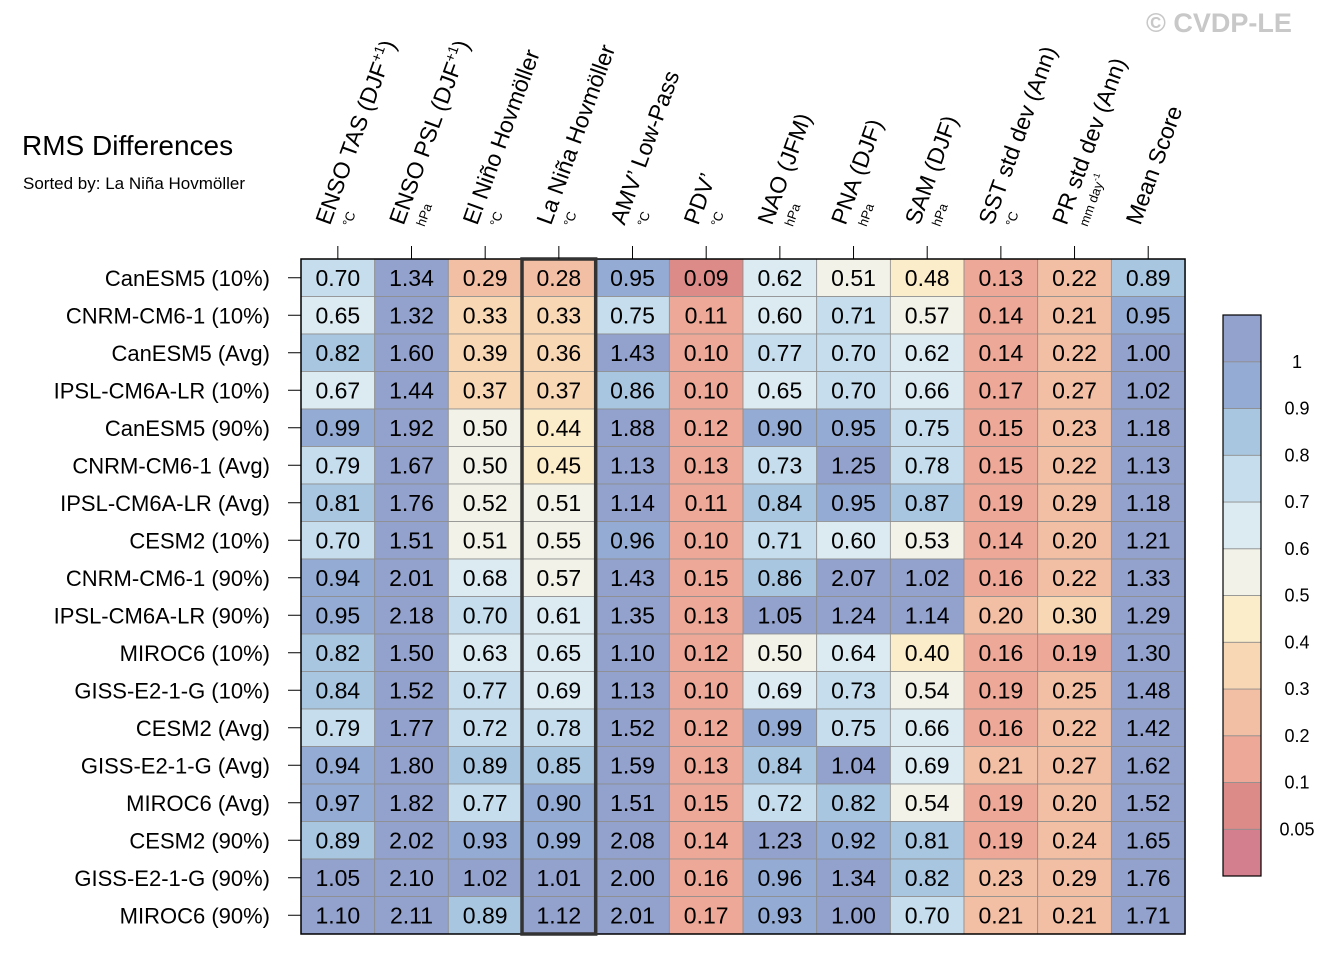 The height and width of the screenshot is (954, 1337). I want to click on cell-value-label: 1.00, so click(1148, 353).